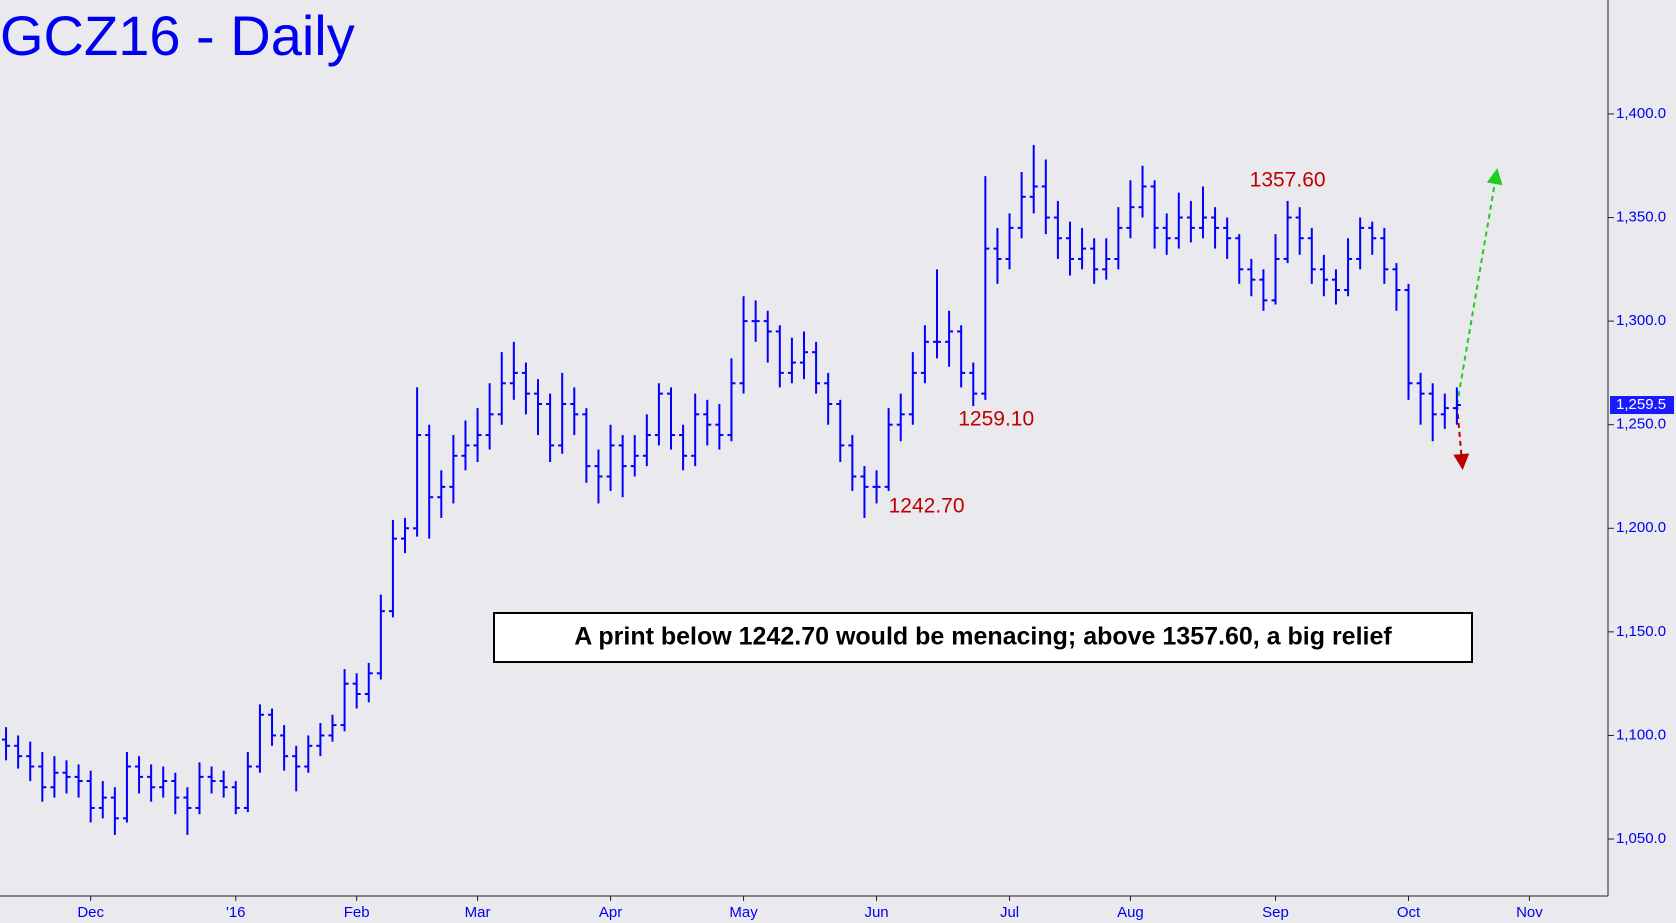 The width and height of the screenshot is (1676, 923). Describe the element at coordinates (1641, 216) in the screenshot. I see `y-tick-label: 1,350.0` at that location.